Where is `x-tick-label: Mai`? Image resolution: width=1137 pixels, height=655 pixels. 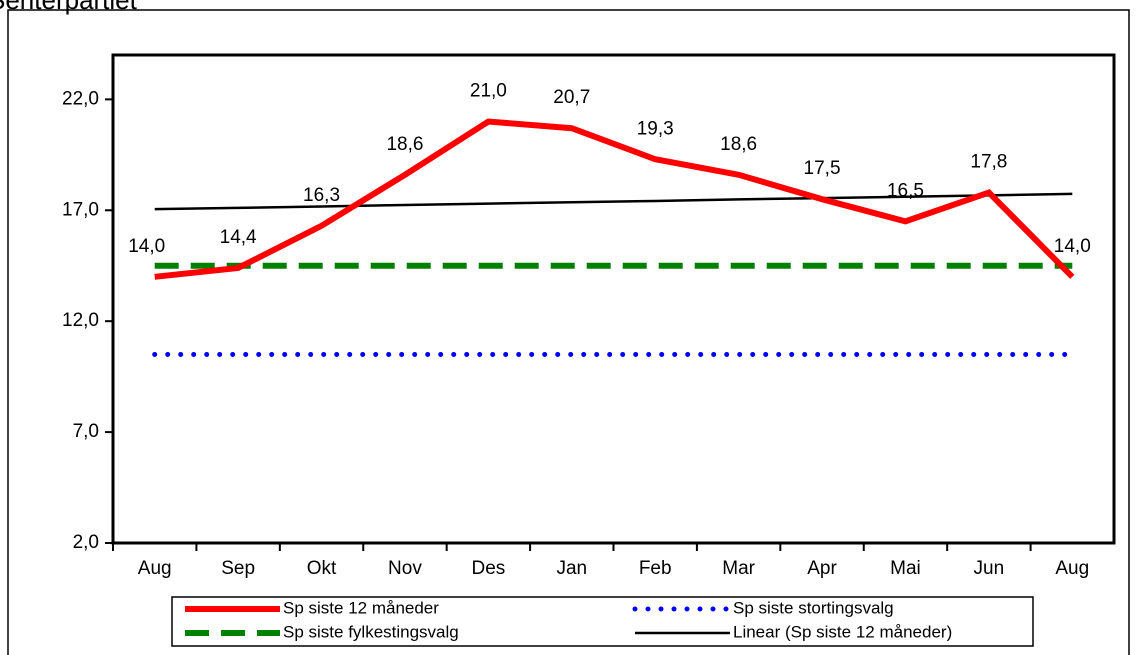 x-tick-label: Mai is located at coordinates (905, 568).